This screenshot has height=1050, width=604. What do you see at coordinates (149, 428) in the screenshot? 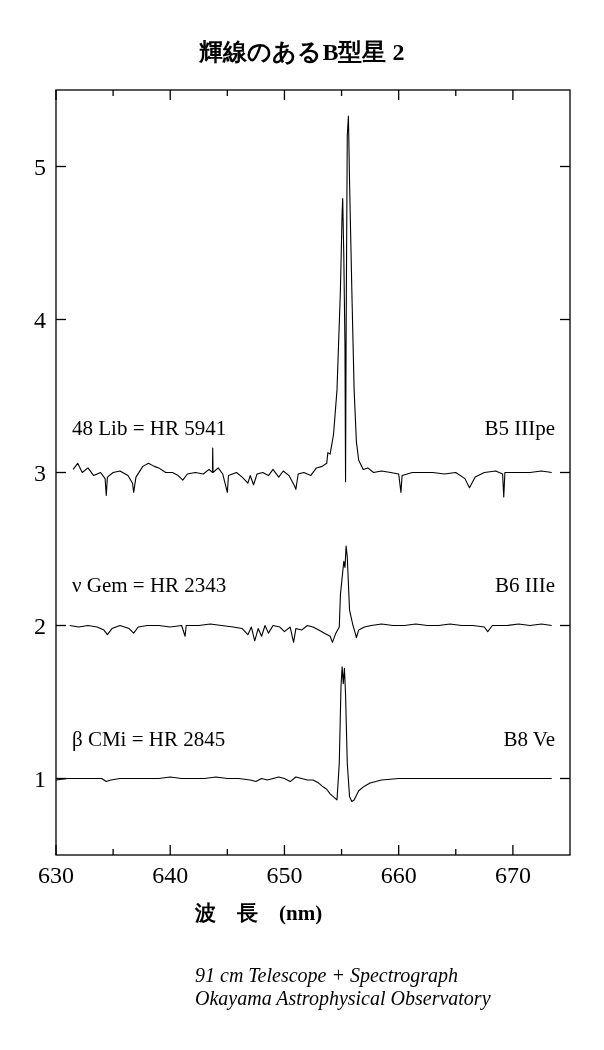
I see `series-label: 48 Lib = HR 5941` at bounding box center [149, 428].